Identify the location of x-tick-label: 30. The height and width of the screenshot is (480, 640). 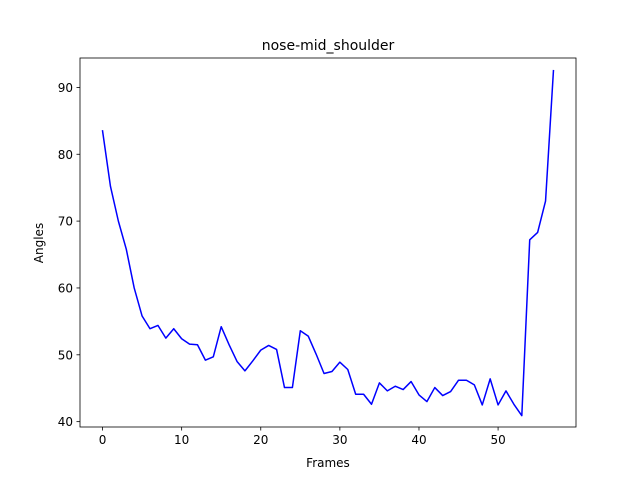
(339, 440).